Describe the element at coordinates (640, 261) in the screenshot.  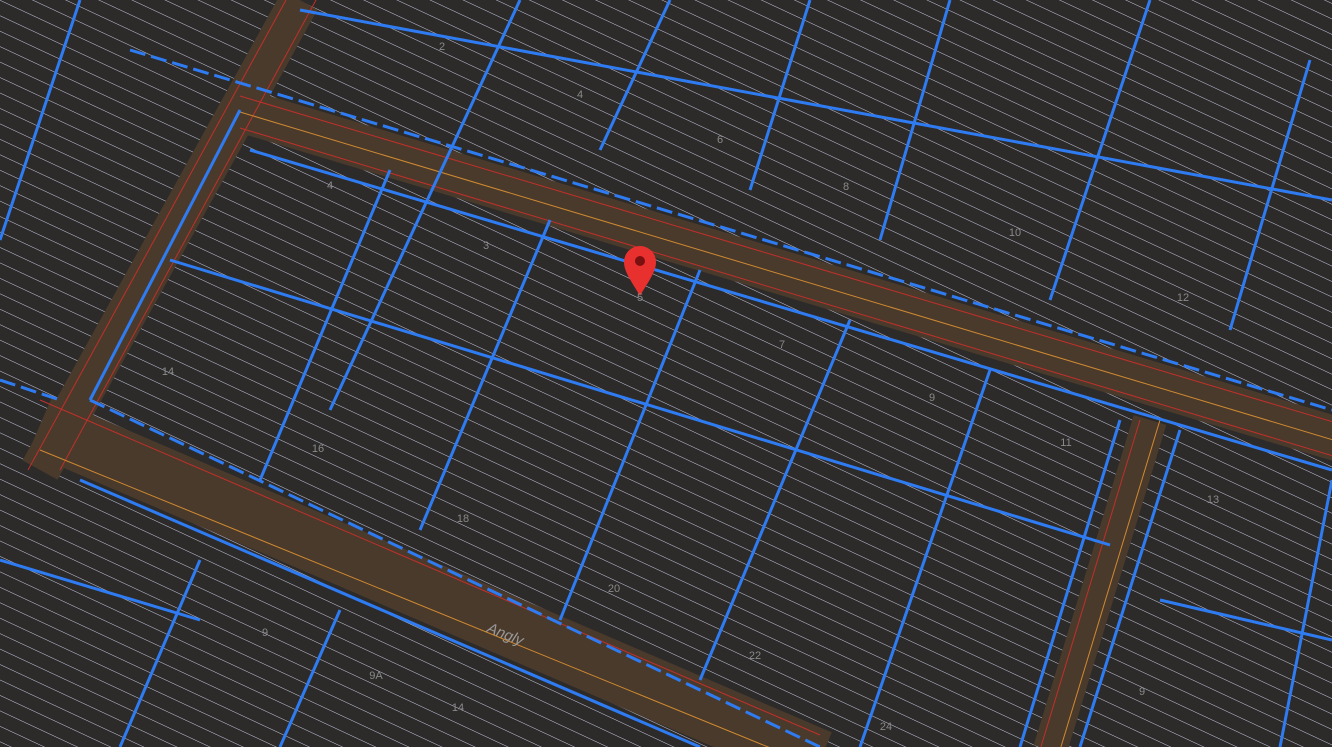
I see `pin-dot` at that location.